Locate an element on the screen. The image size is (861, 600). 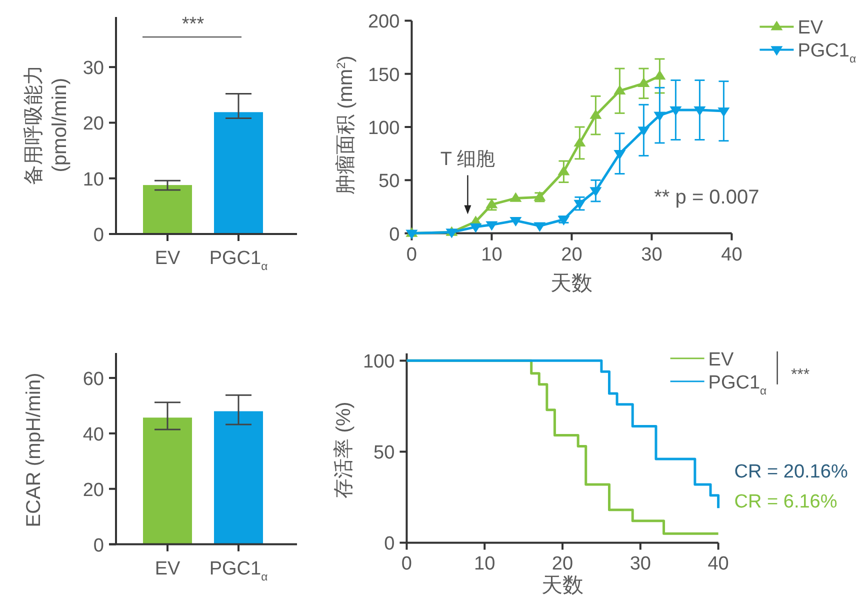
y-tick-label: 10 is located at coordinates (93, 179).